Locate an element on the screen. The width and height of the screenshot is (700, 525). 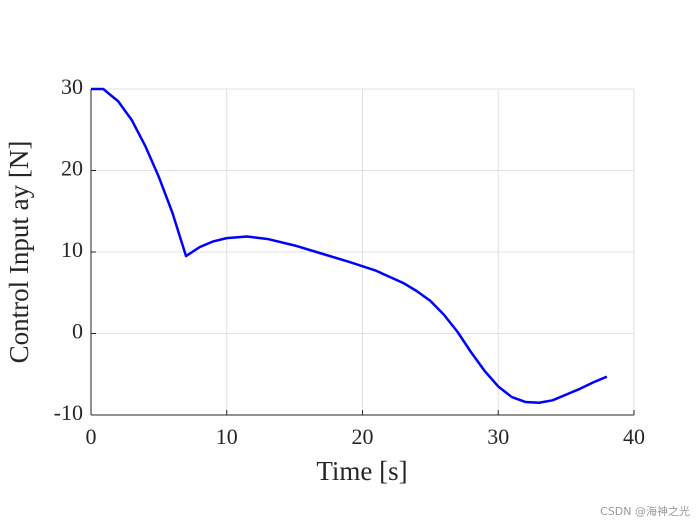
x-tick-label: 20 is located at coordinates (363, 436).